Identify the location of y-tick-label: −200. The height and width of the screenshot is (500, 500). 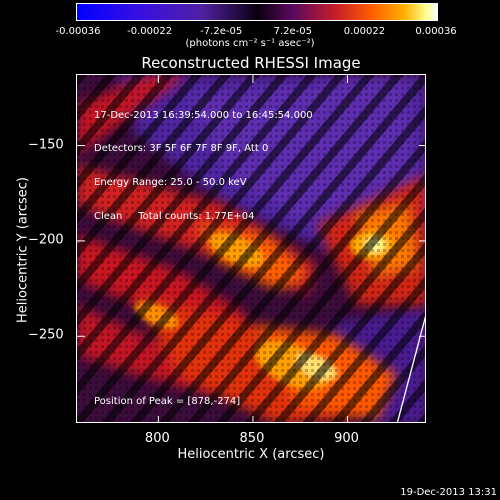
(46, 240).